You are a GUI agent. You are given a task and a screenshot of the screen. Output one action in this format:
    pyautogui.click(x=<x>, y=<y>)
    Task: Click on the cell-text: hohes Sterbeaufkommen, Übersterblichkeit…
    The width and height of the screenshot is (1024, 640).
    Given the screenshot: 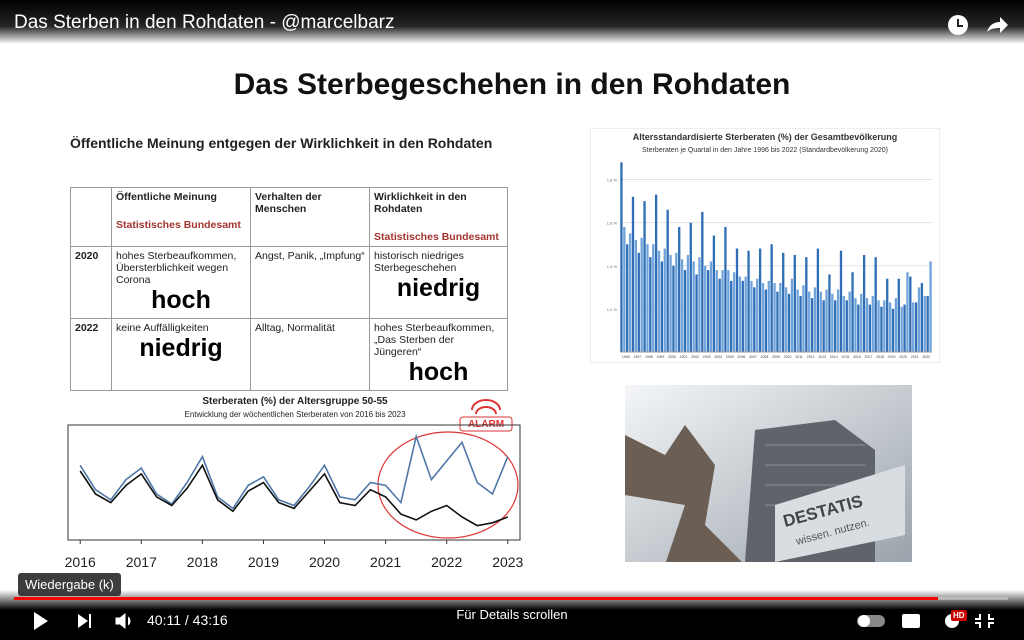 What is the action you would take?
    pyautogui.click(x=176, y=268)
    